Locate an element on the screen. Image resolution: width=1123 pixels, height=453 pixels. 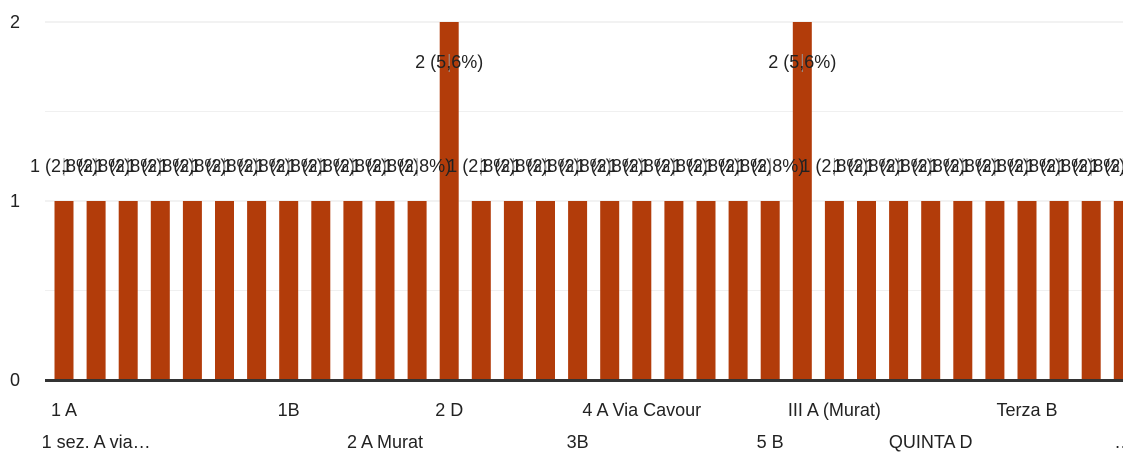
y-tick-label: 1 is located at coordinates (15, 201).